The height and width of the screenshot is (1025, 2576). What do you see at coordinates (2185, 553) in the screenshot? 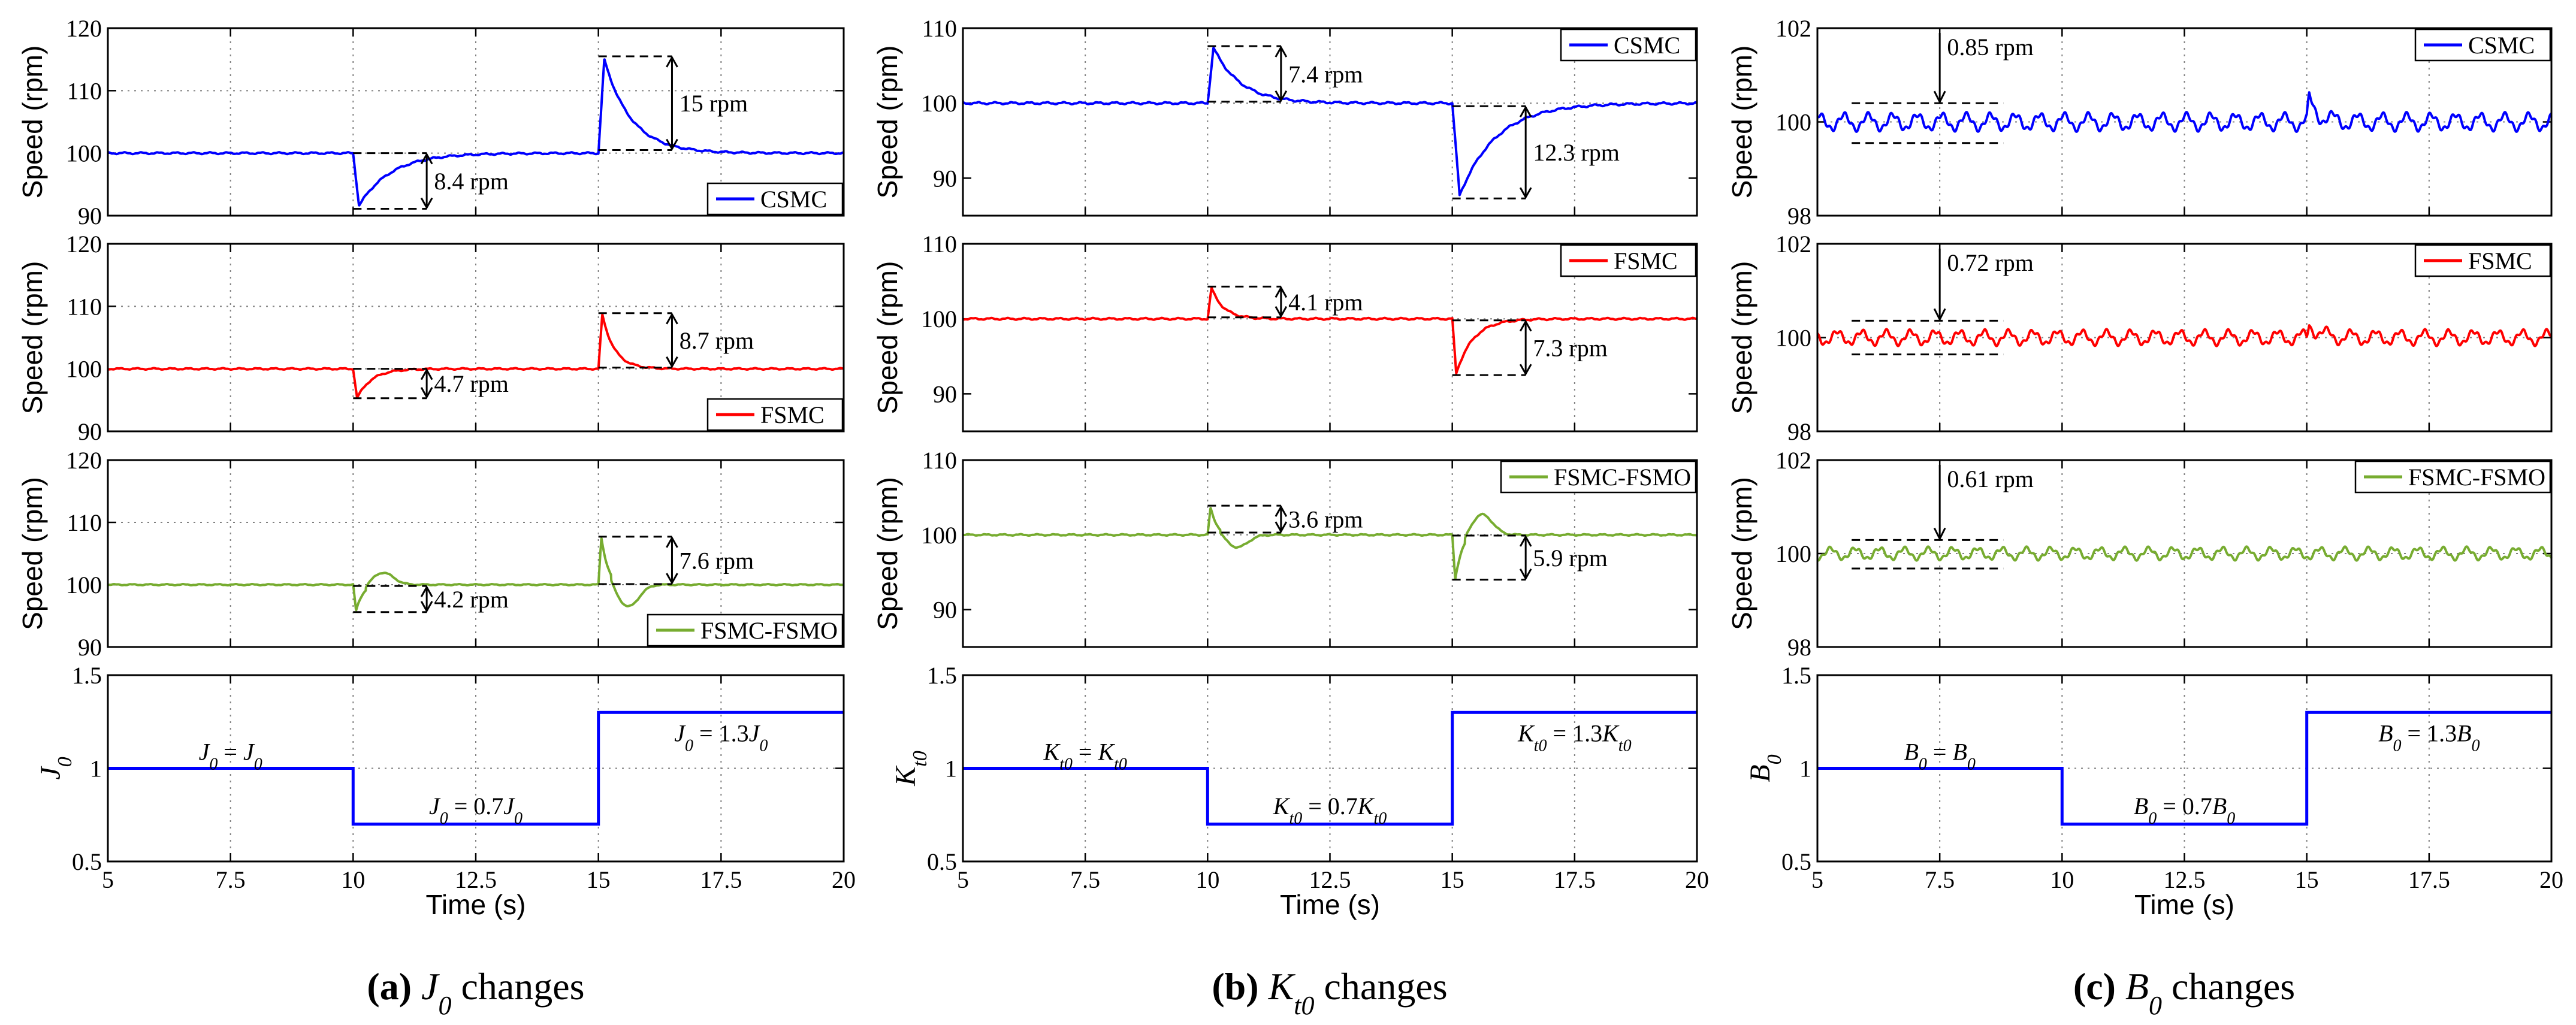
I see `series-line-fsmc-fsmo` at bounding box center [2185, 553].